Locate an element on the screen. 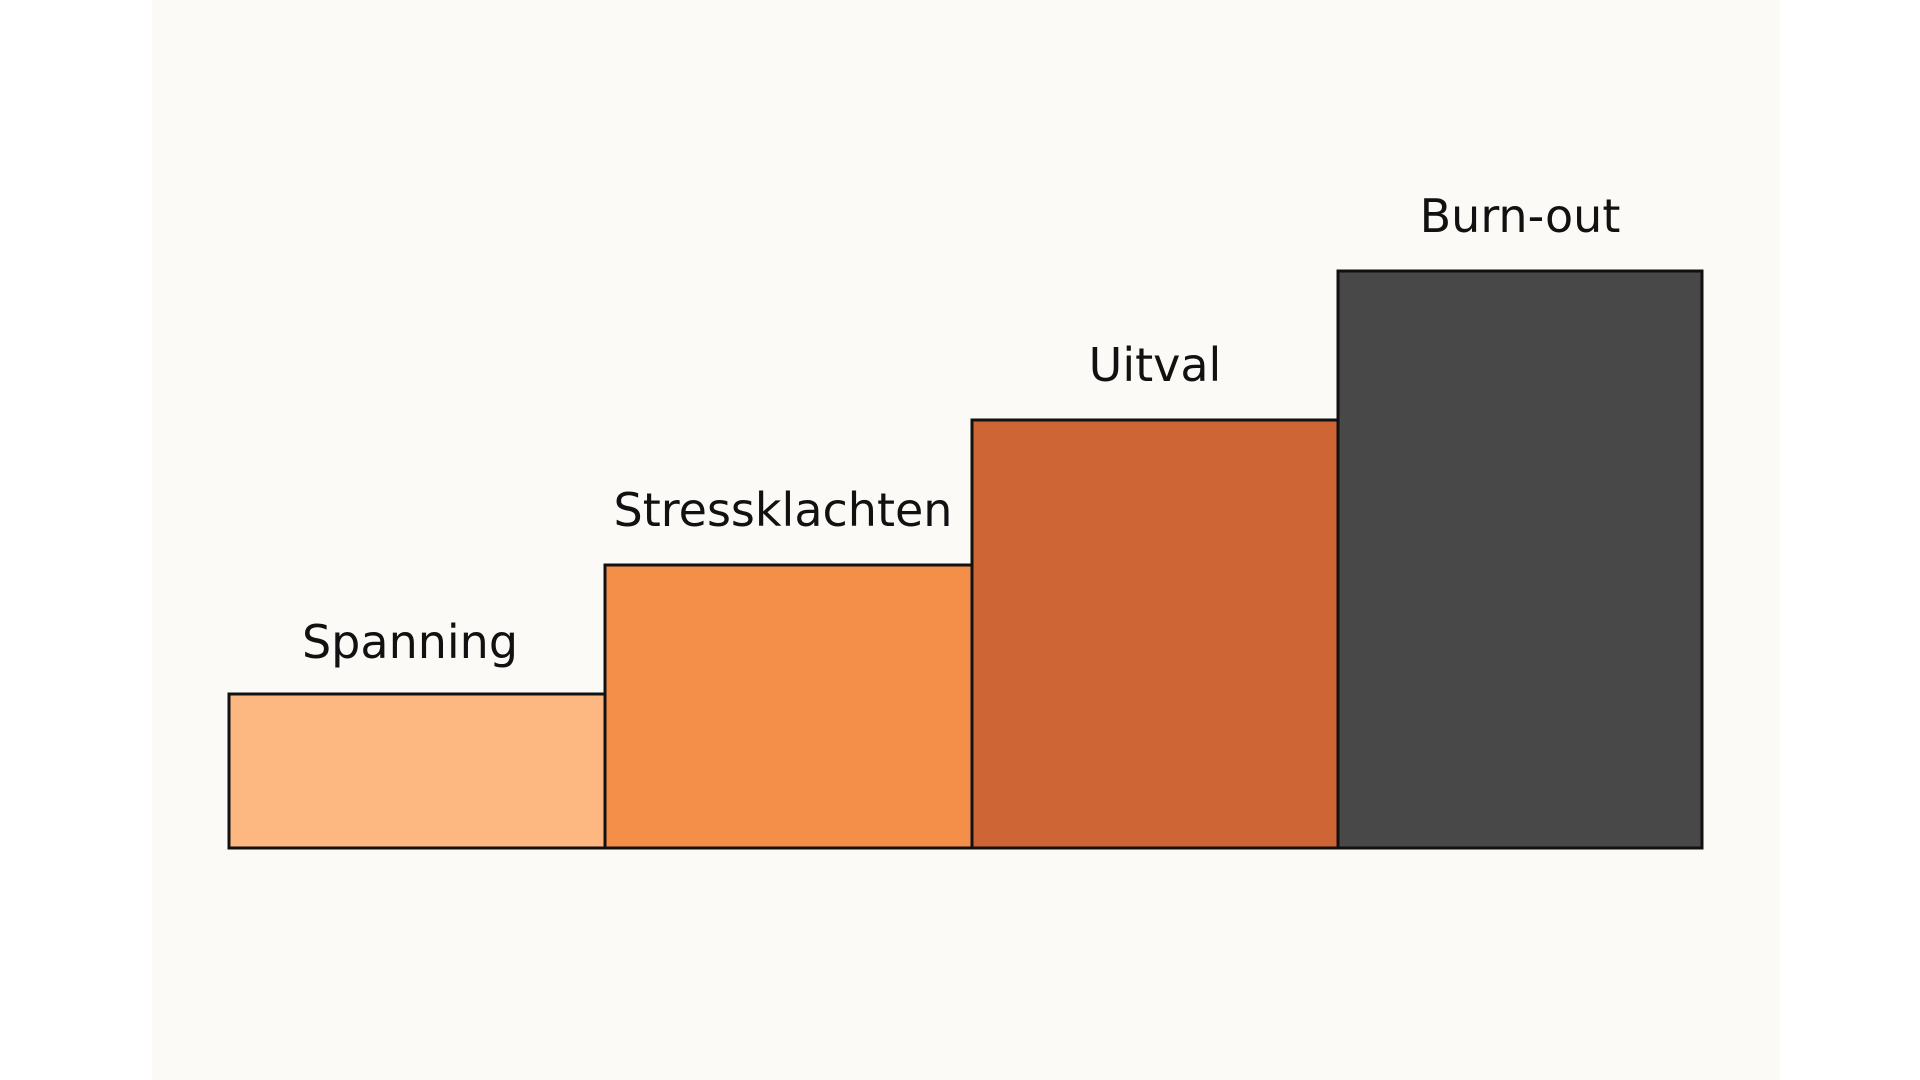  step-uitval-block is located at coordinates (1155, 634).